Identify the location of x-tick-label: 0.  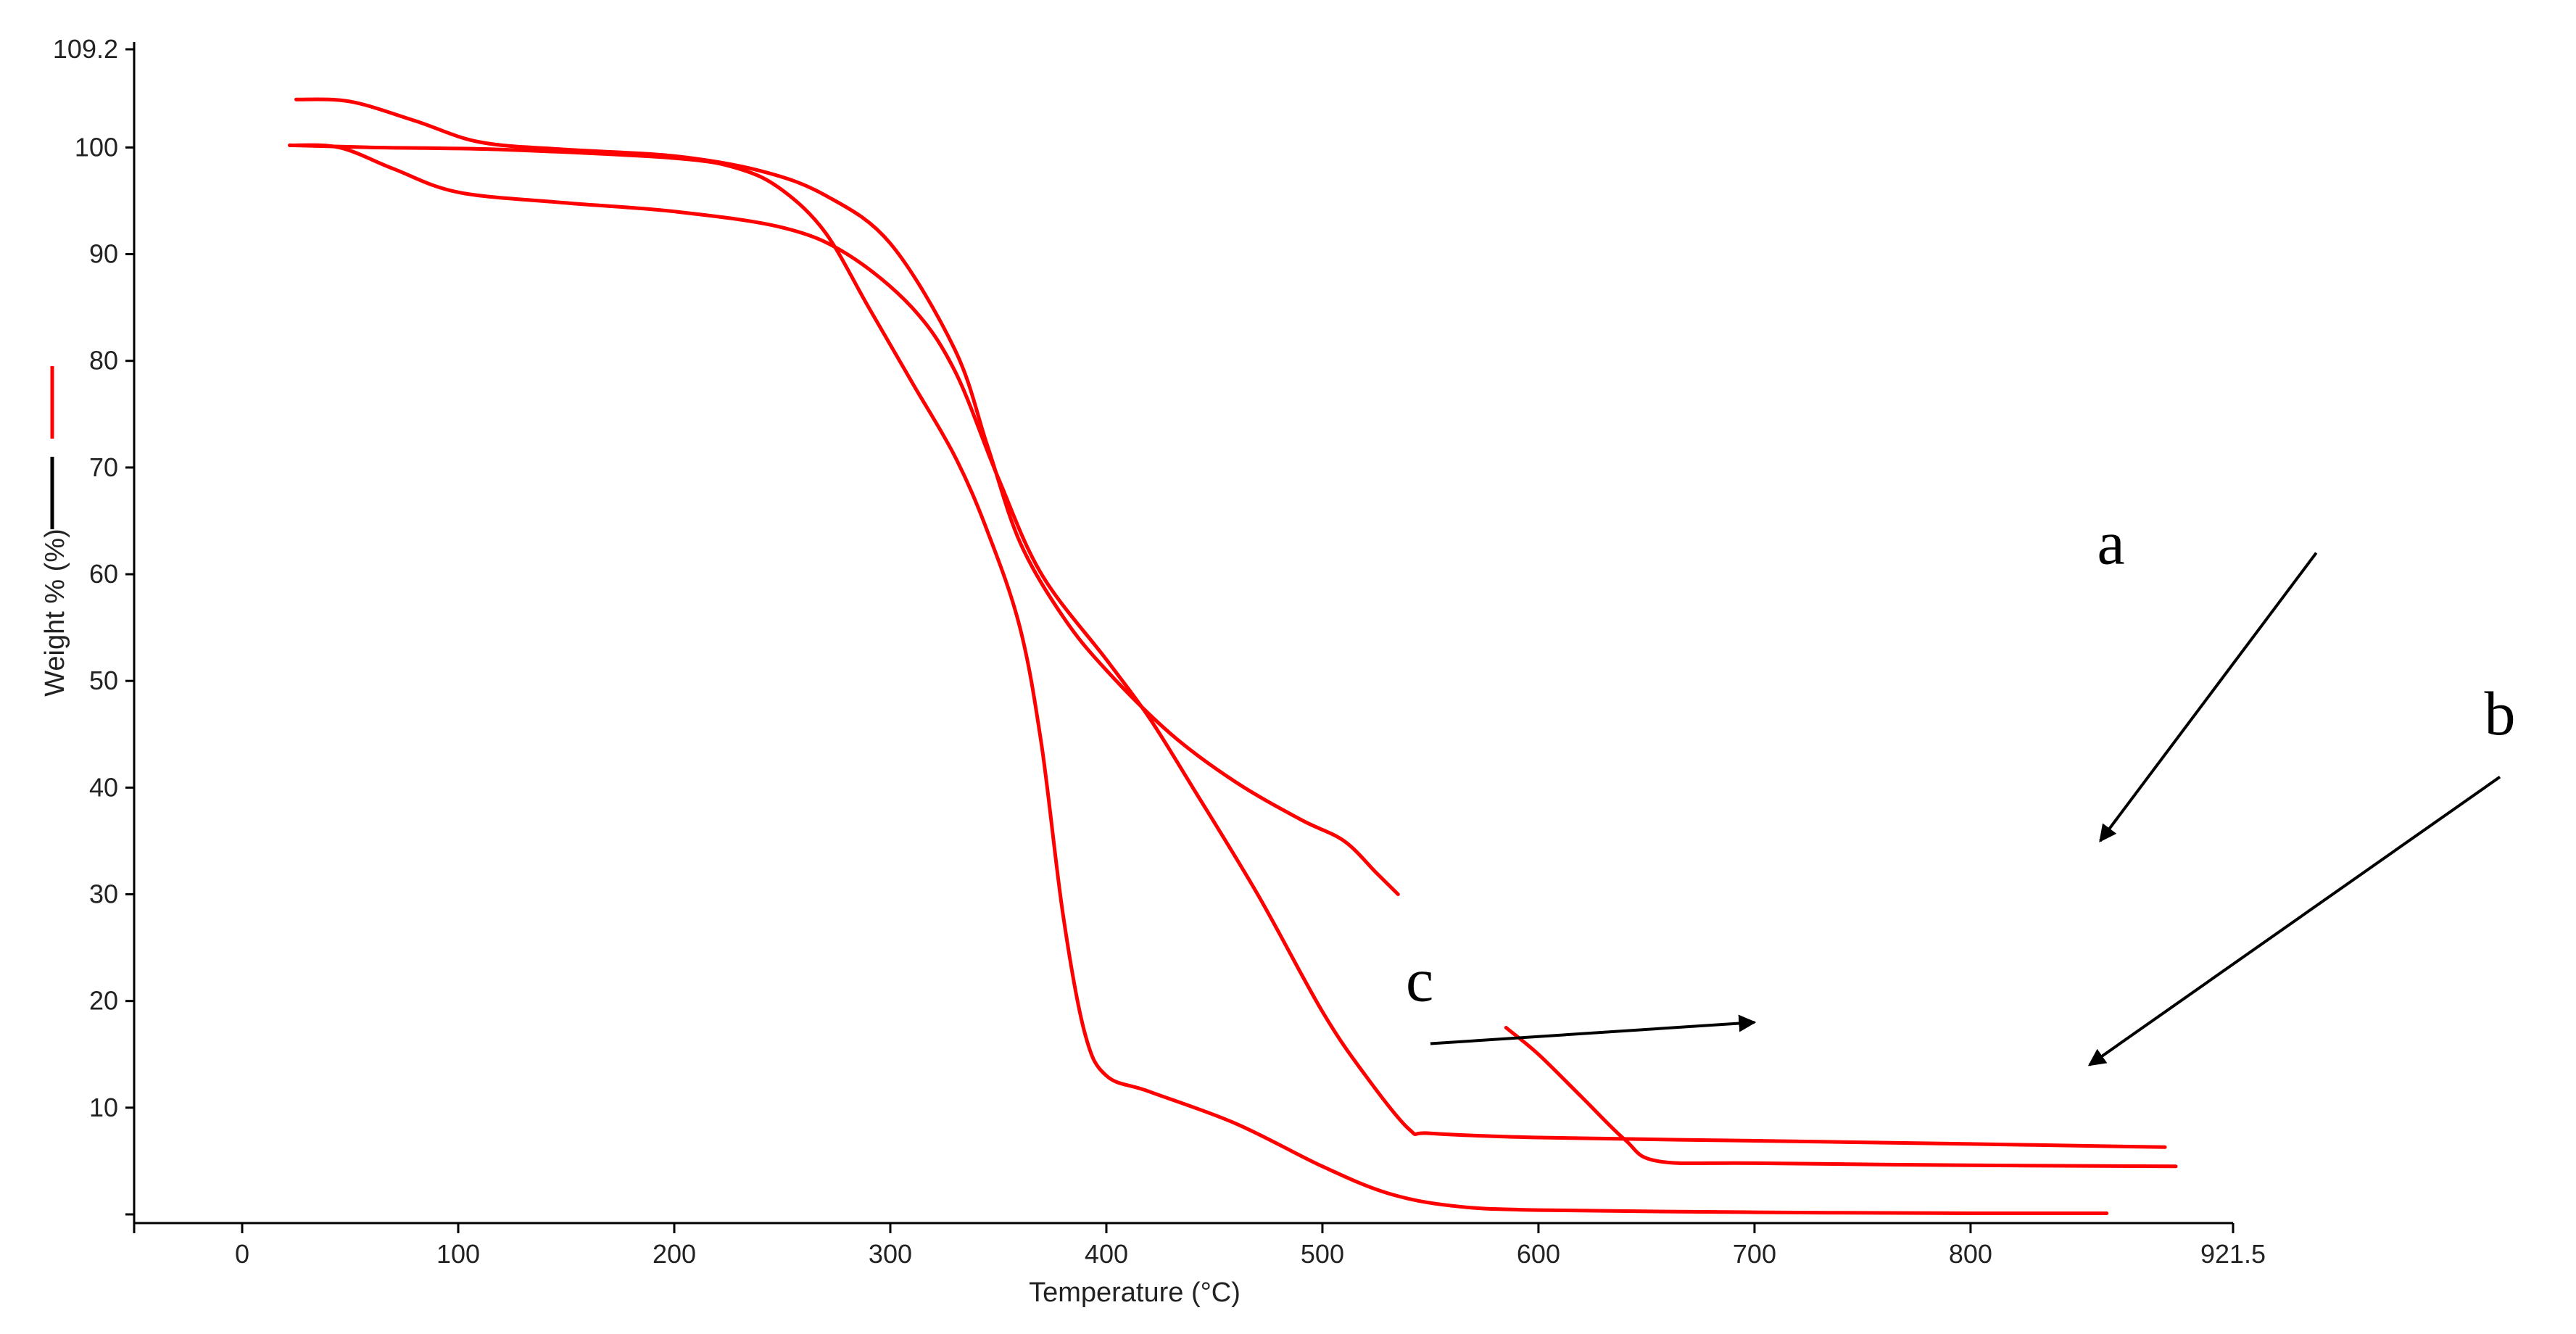
(242, 1254).